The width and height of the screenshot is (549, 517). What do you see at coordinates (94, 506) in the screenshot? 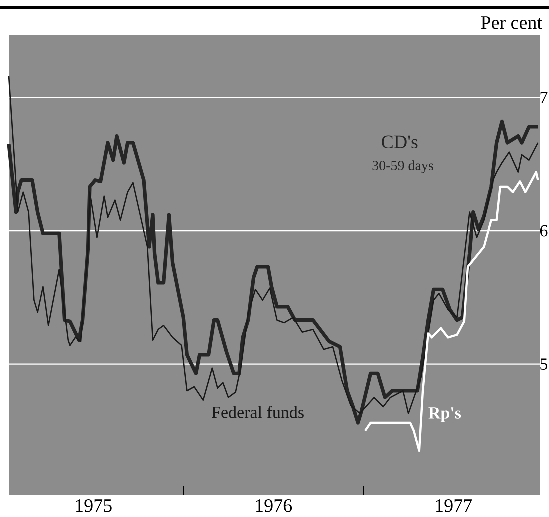
I see `x-tick-label: 1975` at bounding box center [94, 506].